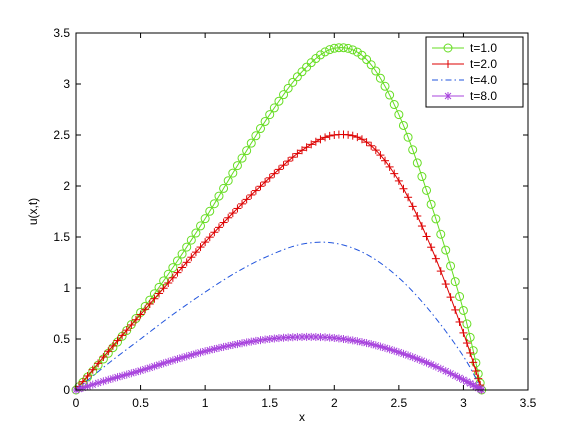 The height and width of the screenshot is (439, 584). Describe the element at coordinates (61, 339) in the screenshot. I see `y-tick-label: 0.5` at that location.